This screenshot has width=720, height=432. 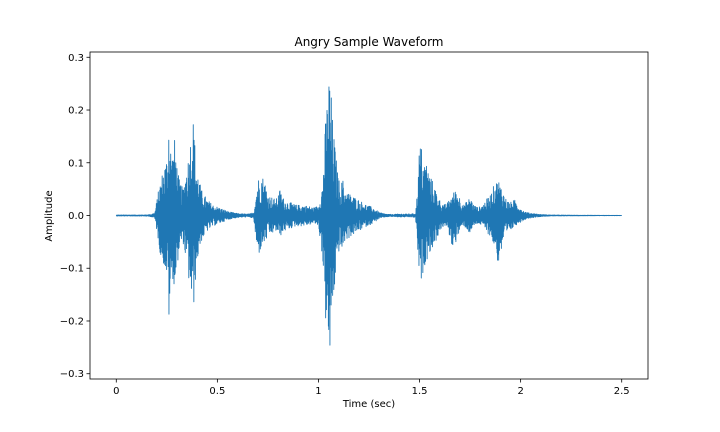 I want to click on x-tick-label: 2, so click(x=520, y=391).